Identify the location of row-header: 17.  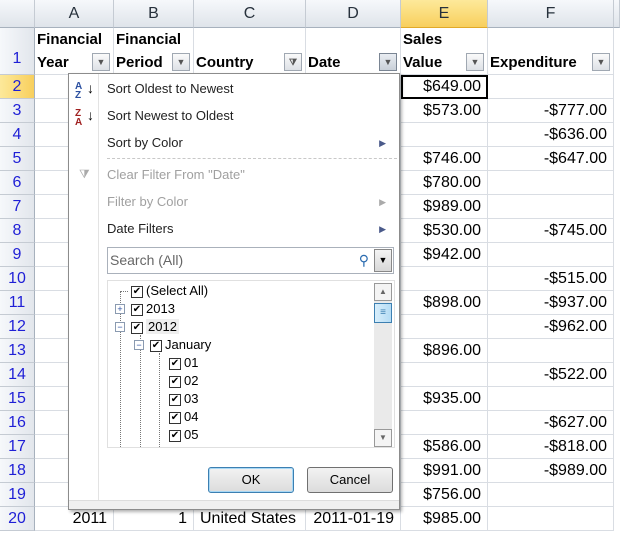
(17, 447).